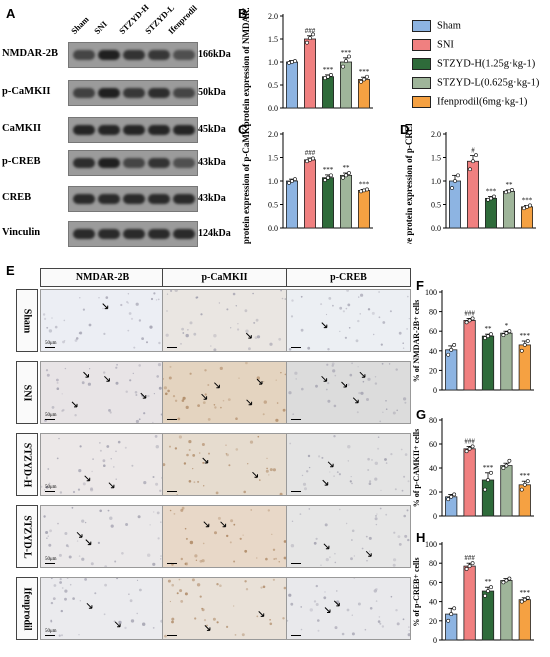 This screenshot has height=657, width=550. Describe the element at coordinates (17, 197) in the screenshot. I see `blot-protein-label: CREB` at that location.